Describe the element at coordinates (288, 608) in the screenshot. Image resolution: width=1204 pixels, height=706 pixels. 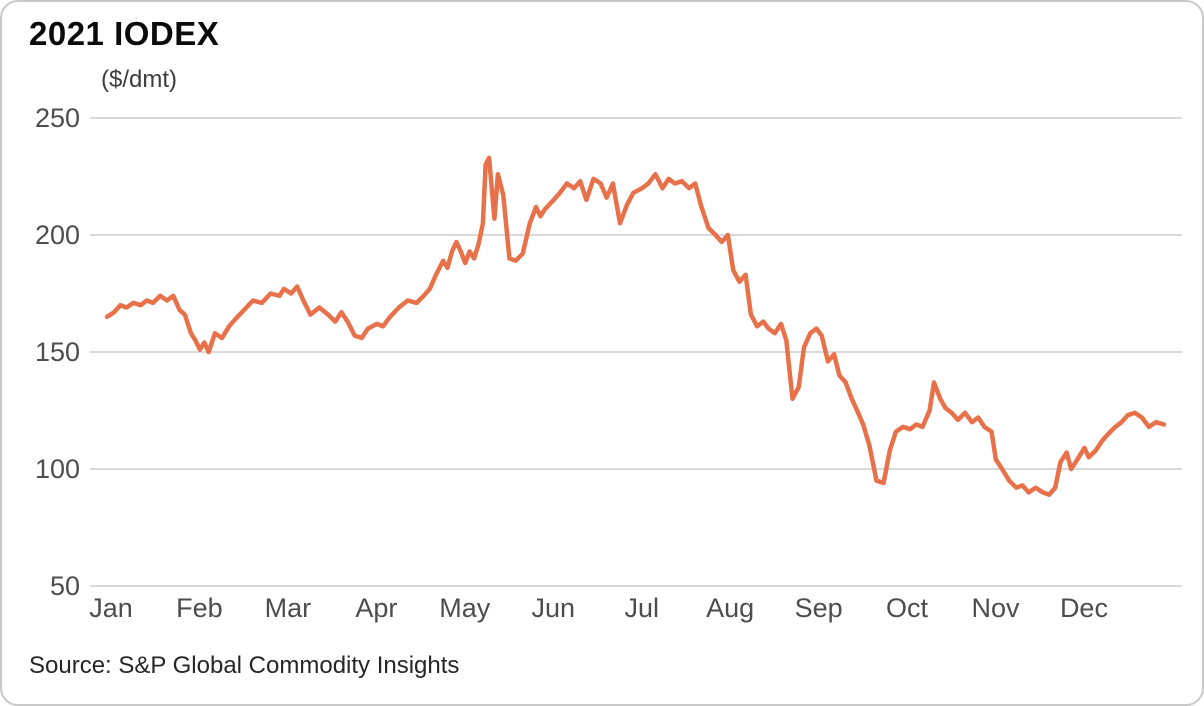
I see `x-axis-label: Mar` at that location.